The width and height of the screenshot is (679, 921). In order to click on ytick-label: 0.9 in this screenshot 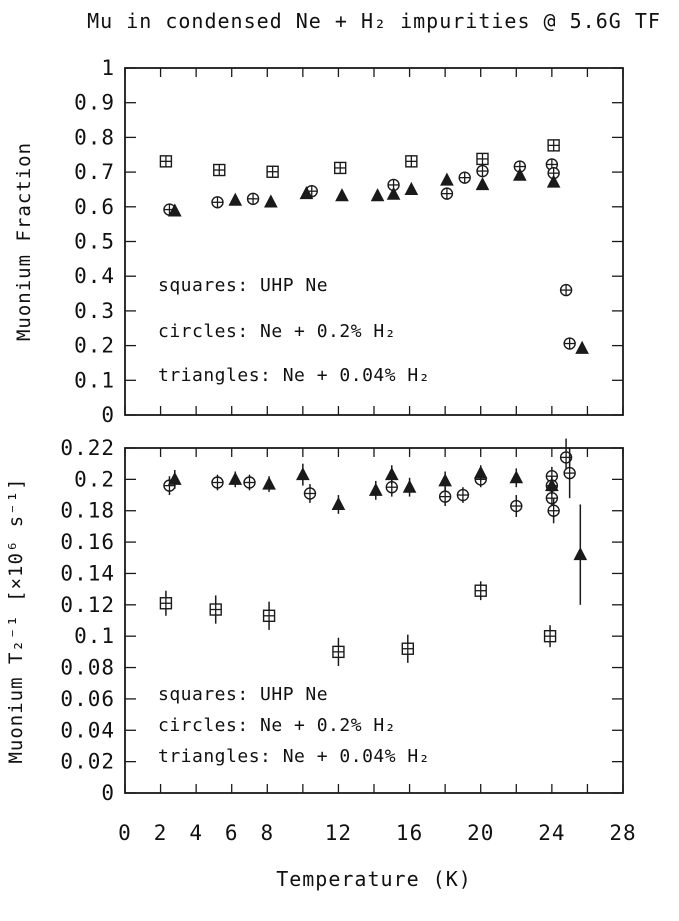, I will do `click(94, 103)`.